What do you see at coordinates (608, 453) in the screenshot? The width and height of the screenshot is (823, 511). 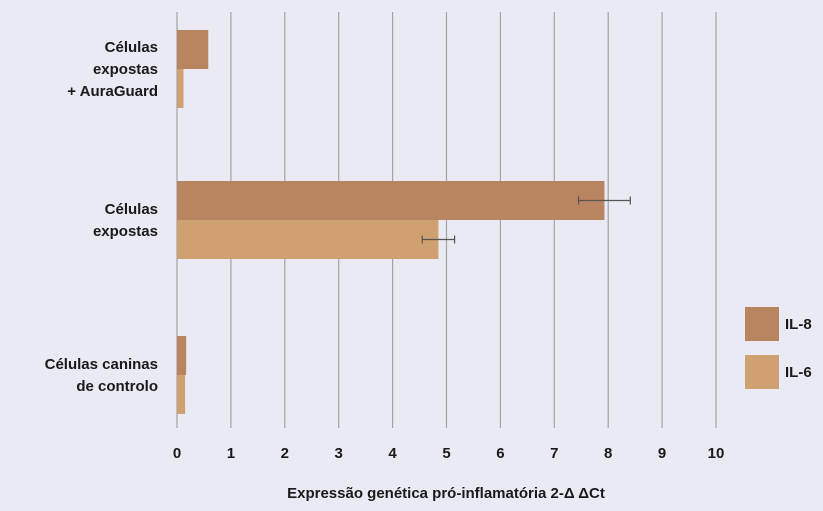 I see `x-tick-label: 8` at bounding box center [608, 453].